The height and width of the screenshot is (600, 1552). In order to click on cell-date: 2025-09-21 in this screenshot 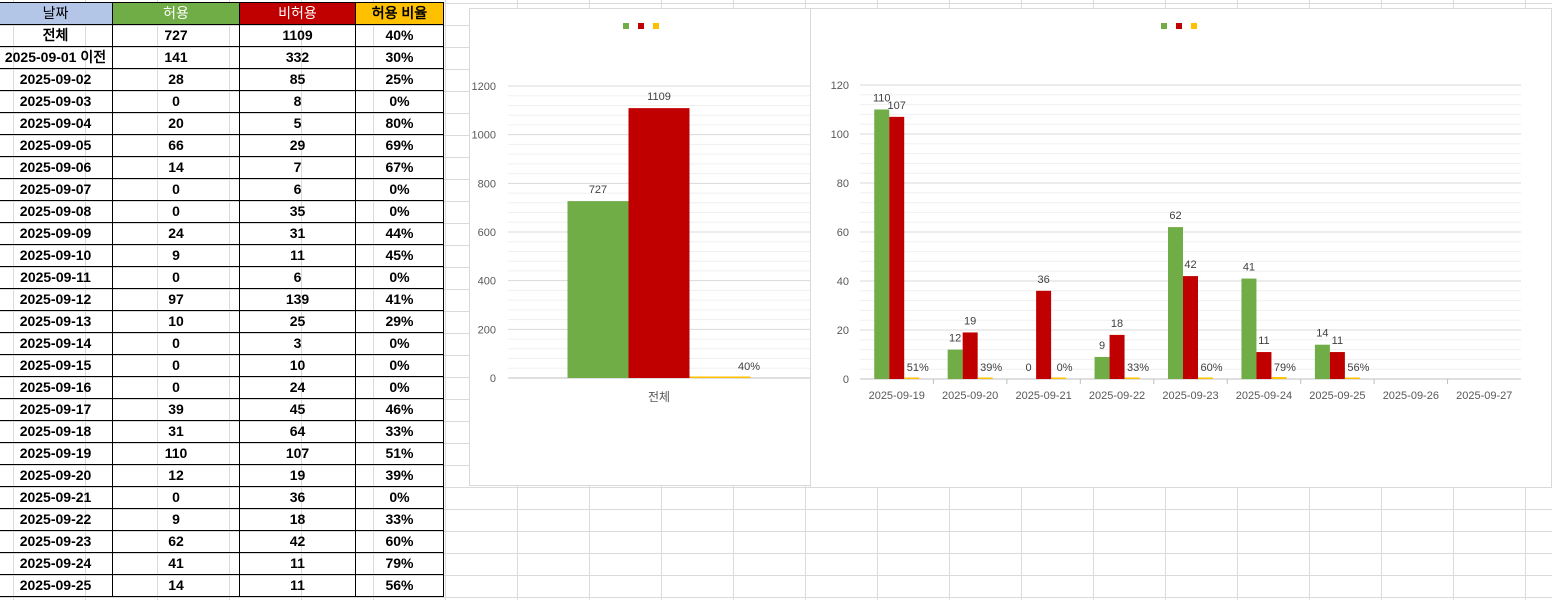, I will do `click(56, 497)`.